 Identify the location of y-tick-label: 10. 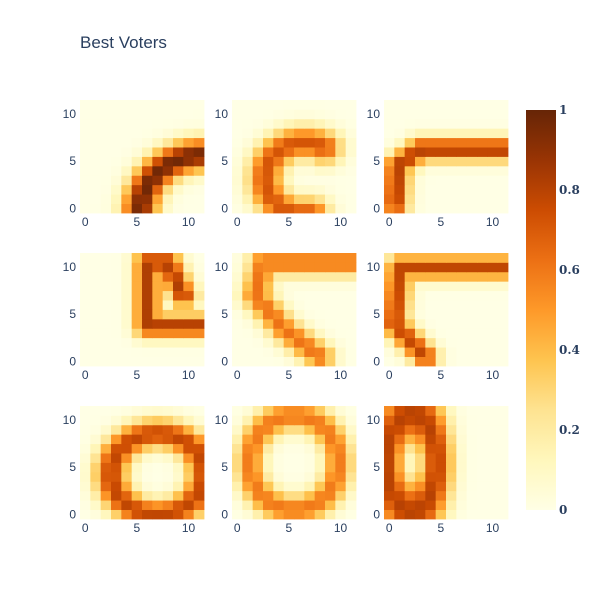
(374, 114).